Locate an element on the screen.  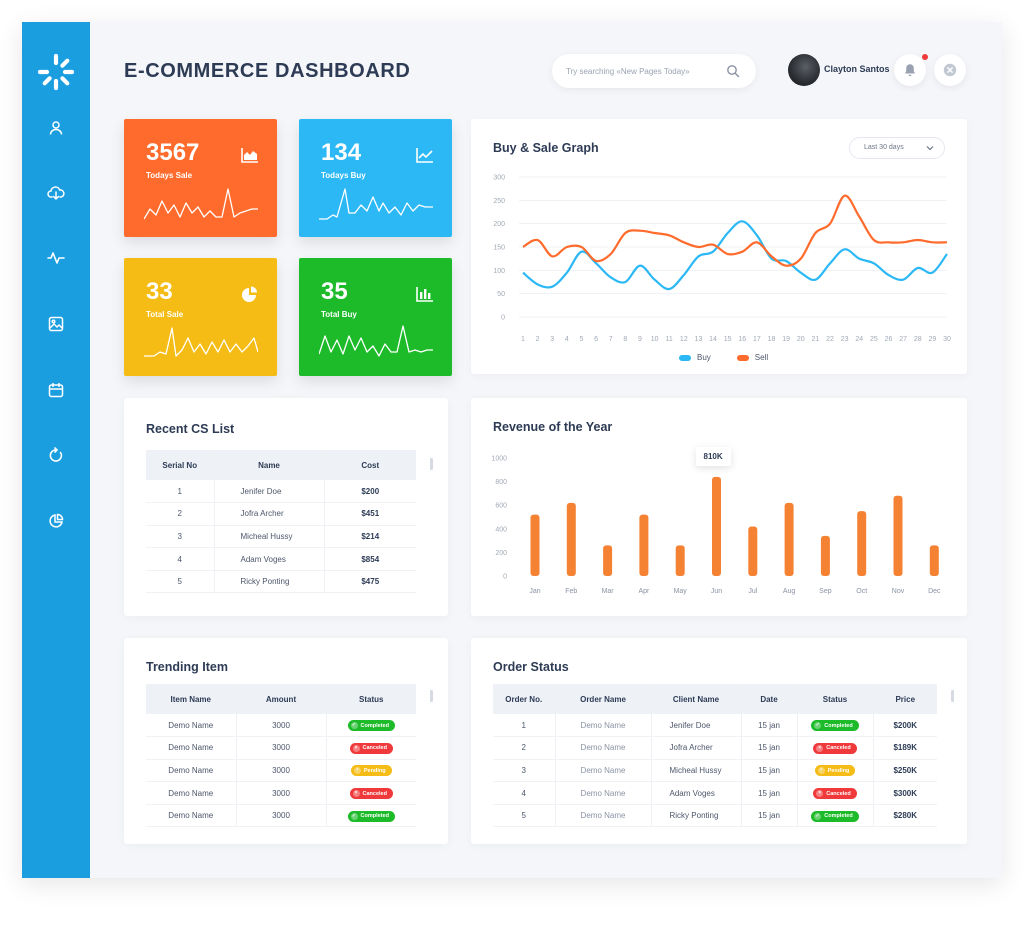
bar-oct is located at coordinates (862, 543).